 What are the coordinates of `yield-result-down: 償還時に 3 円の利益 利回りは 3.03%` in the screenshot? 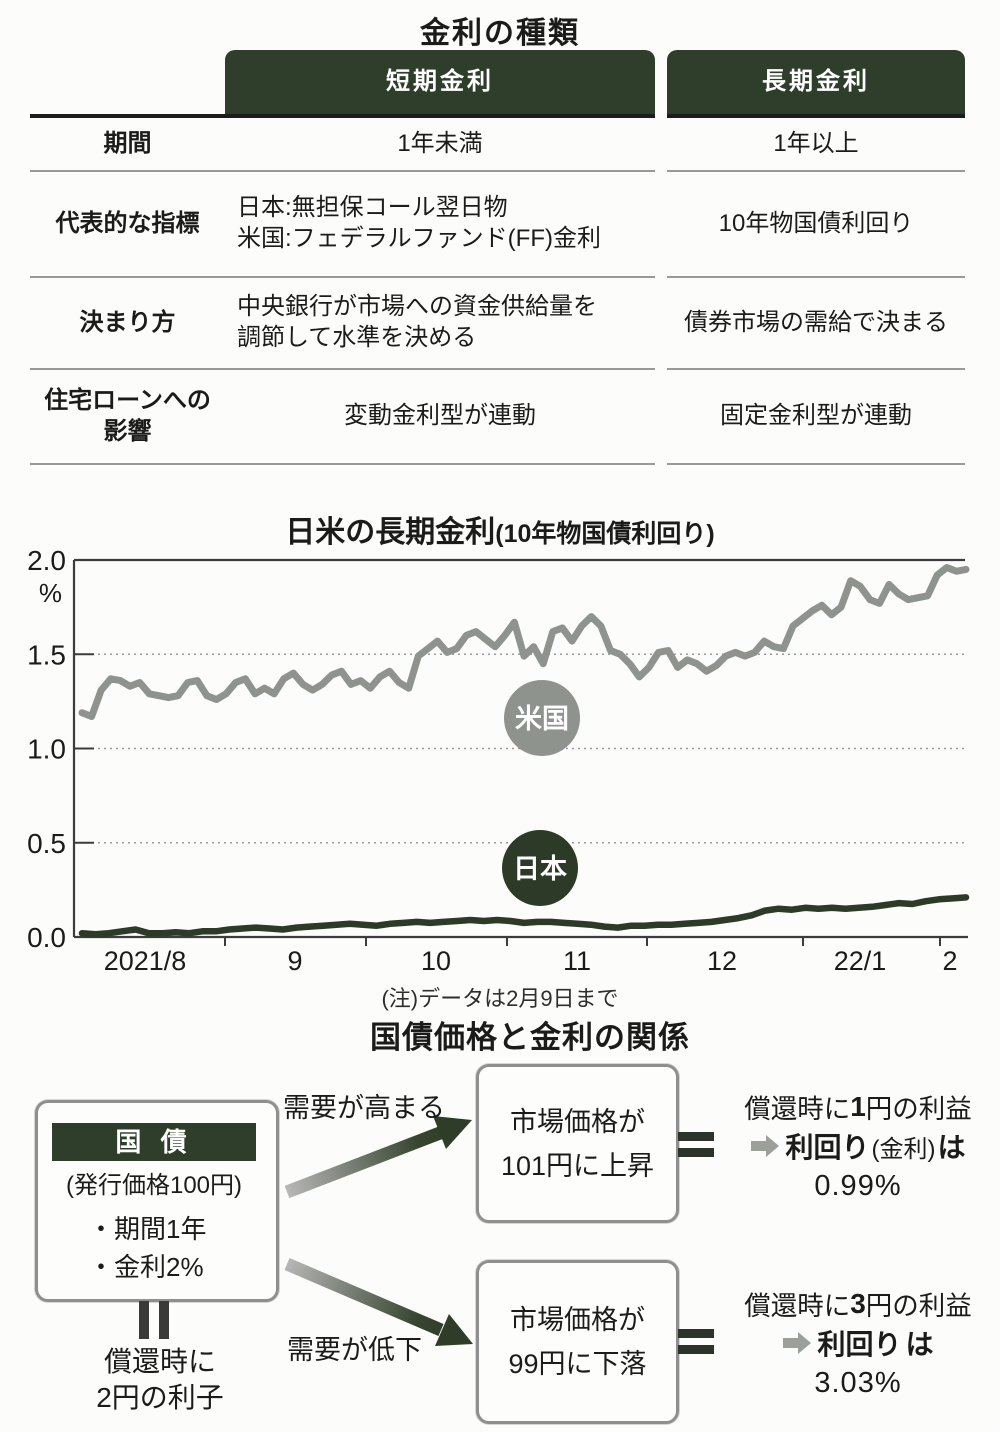 It's located at (858, 1343).